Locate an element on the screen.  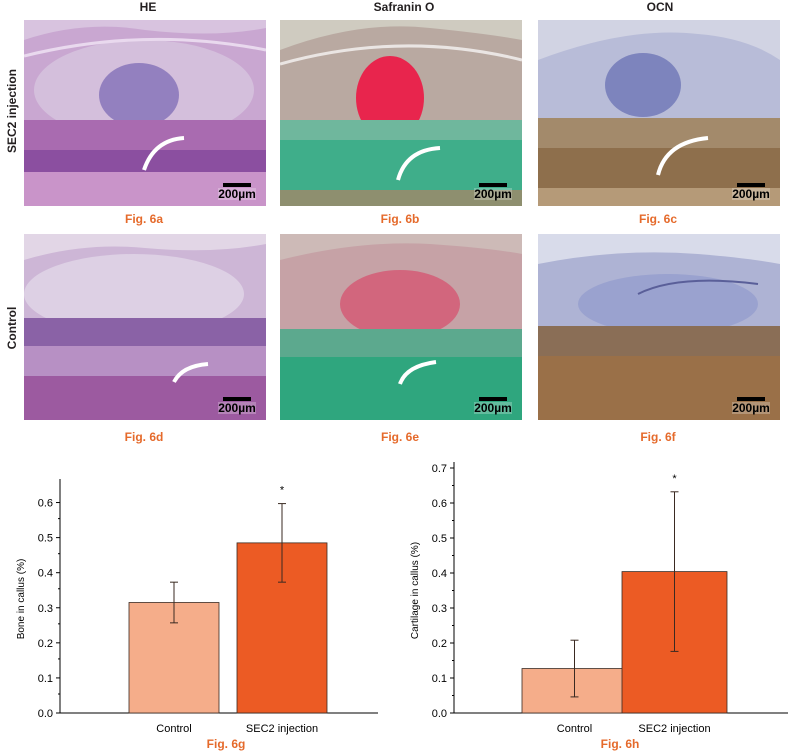
y-axis-label: Cartilage in callus (%) is located at coordinates (415, 590).